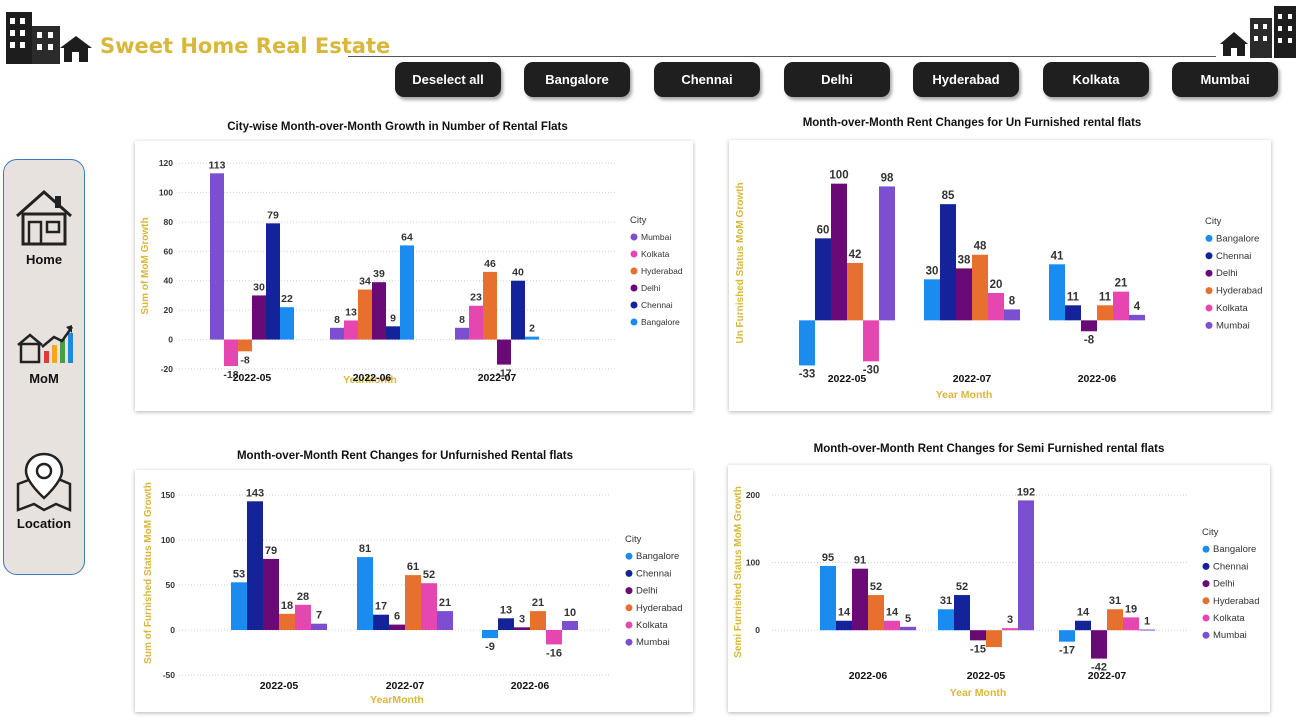 Image resolution: width=1305 pixels, height=727 pixels. I want to click on data-label: -18, so click(230, 375).